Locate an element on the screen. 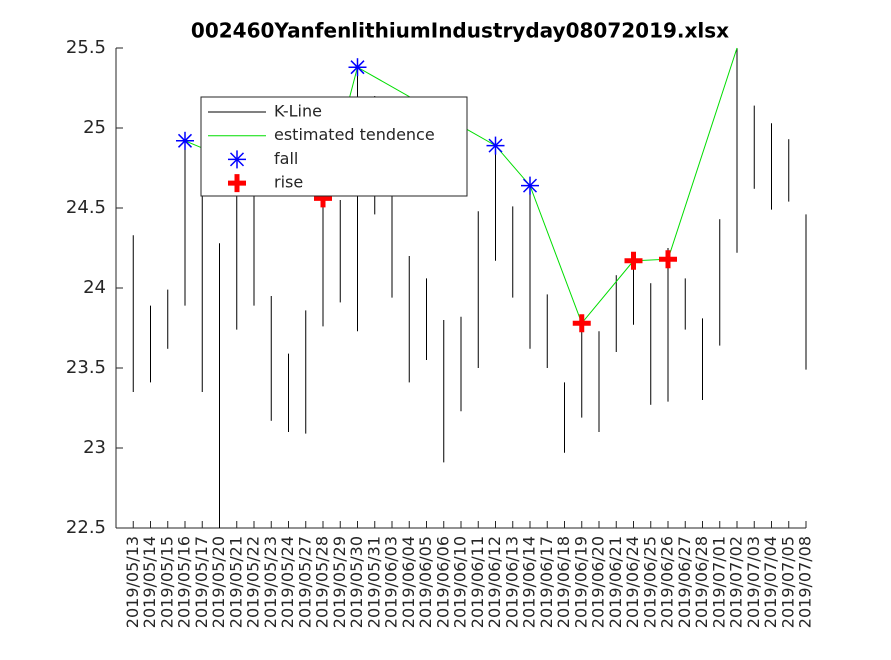 Image resolution: width=891 pixels, height=660 pixels. x-tick-label: 2019/07/03 is located at coordinates (753, 582).